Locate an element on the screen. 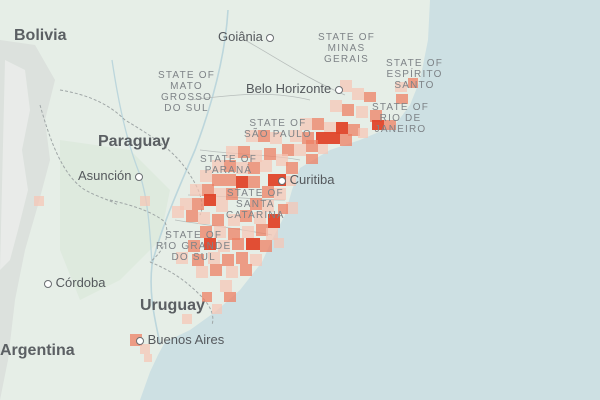 The height and width of the screenshot is (400, 600). state-label-minas-gerais: STATE OF MINAS GERAIS is located at coordinates (347, 48).